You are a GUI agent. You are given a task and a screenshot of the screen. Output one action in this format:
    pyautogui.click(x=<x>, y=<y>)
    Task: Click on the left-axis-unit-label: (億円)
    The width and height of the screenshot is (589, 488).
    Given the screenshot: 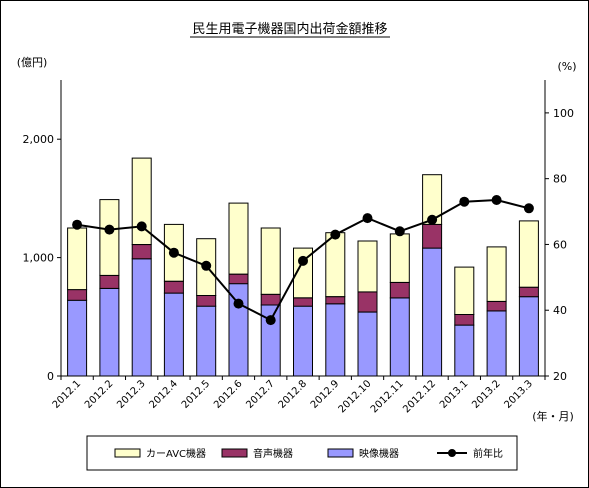 What is the action you would take?
    pyautogui.click(x=32, y=62)
    